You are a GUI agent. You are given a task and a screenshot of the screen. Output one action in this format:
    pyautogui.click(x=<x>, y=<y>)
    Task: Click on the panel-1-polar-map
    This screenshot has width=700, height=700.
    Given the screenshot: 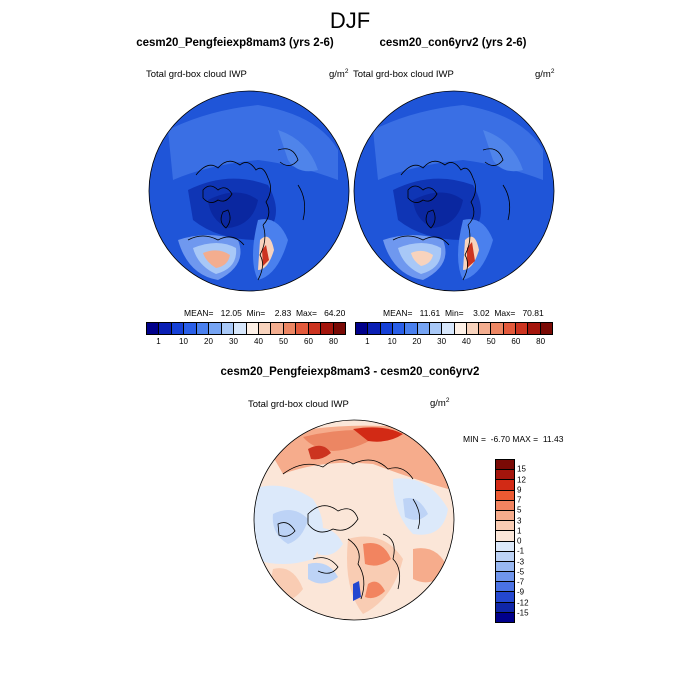 What is the action you would take?
    pyautogui.click(x=249, y=191)
    